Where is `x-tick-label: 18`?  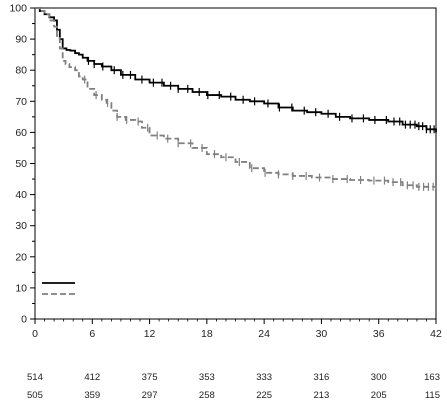 x-tick-label: 18 is located at coordinates (207, 334).